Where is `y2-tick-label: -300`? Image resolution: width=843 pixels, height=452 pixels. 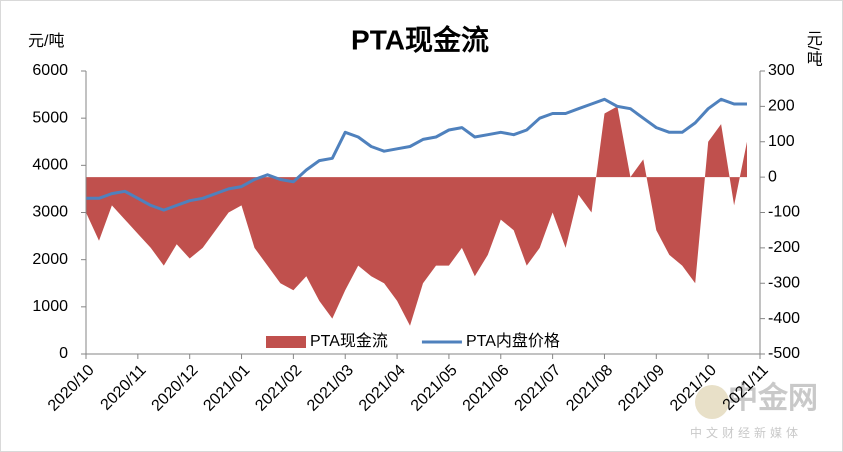
y2-tick-label: -300 is located at coordinates (784, 282).